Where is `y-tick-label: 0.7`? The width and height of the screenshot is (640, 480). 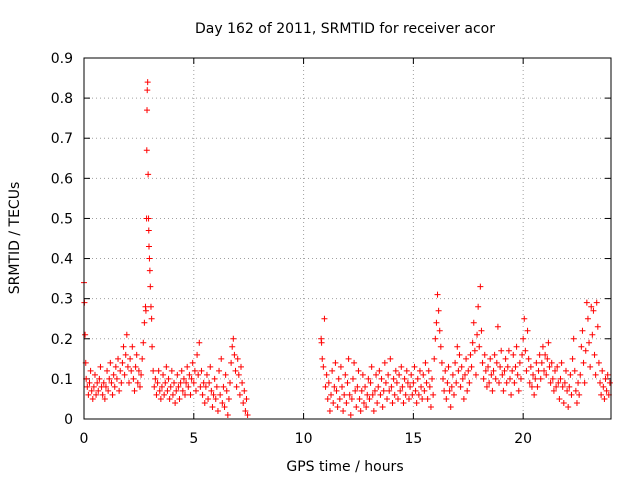 y-tick-label: 0.7 is located at coordinates (62, 139).